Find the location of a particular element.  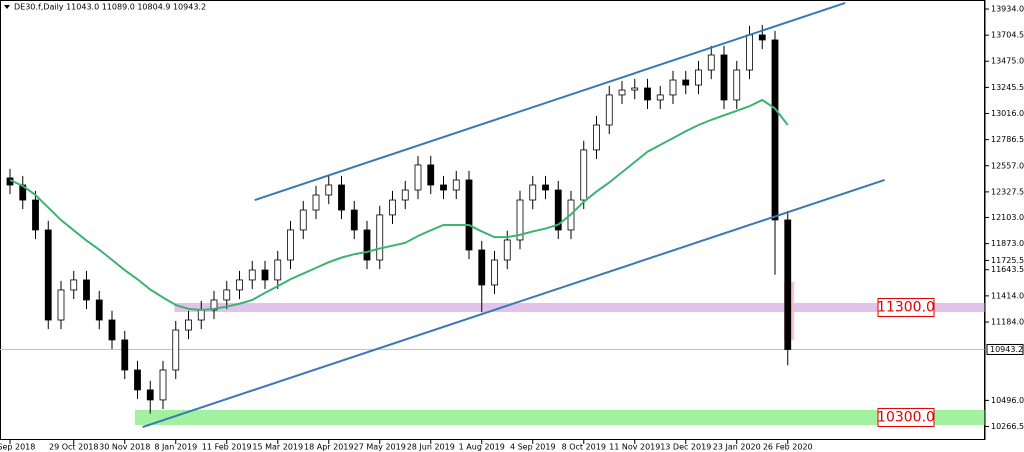

x-tick-label: 24 Sep 2018 is located at coordinates (17, 447).